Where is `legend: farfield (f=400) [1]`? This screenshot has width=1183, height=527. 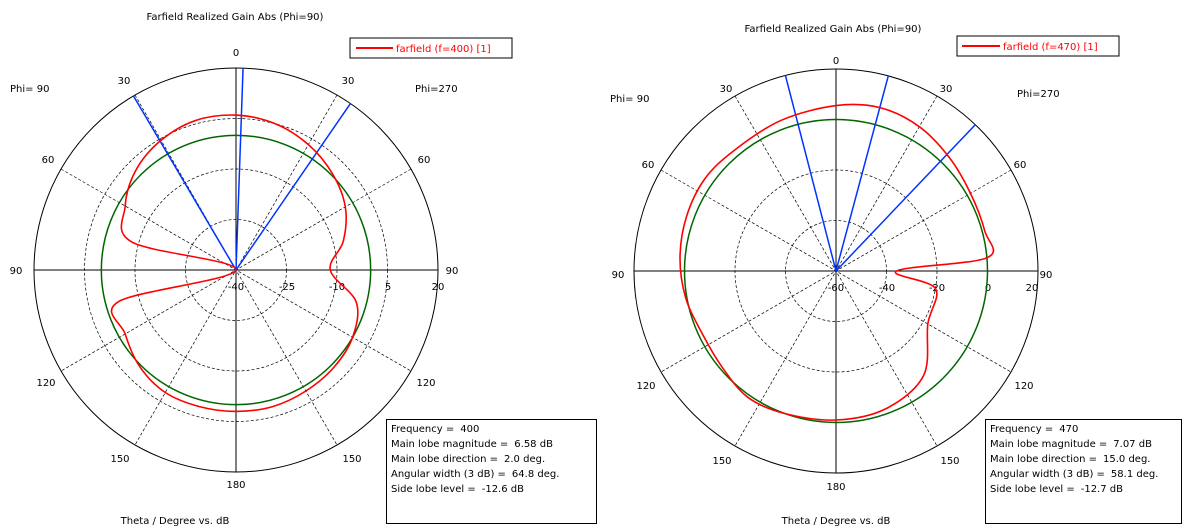 legend: farfield (f=400) [1] is located at coordinates (431, 48).